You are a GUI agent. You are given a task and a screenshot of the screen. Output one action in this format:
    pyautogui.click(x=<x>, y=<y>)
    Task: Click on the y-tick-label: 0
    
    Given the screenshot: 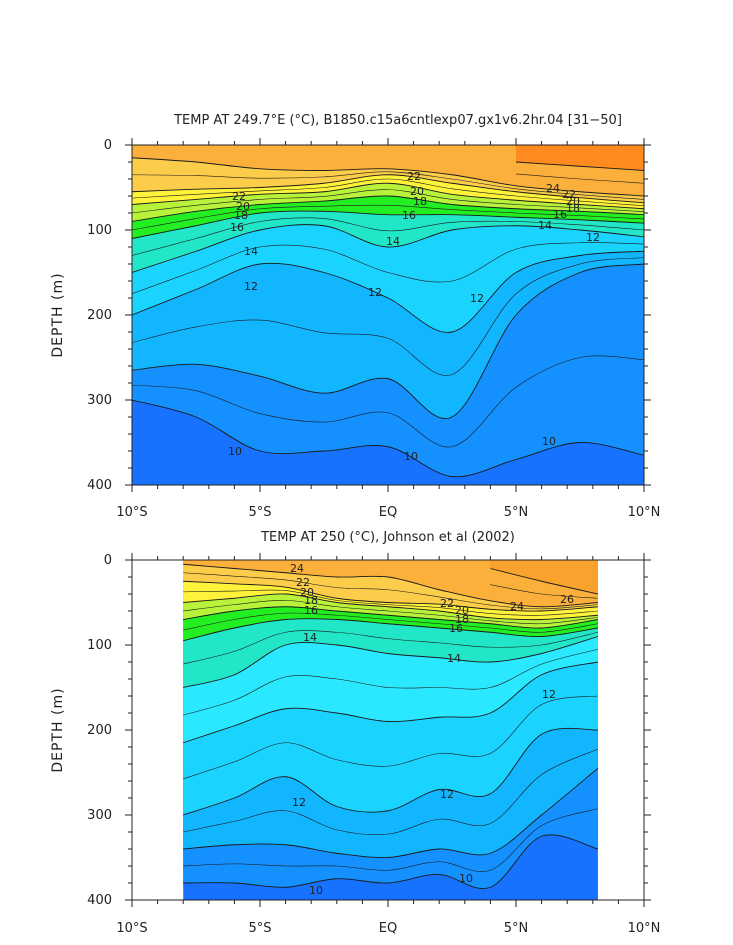 What is the action you would take?
    pyautogui.click(x=108, y=560)
    